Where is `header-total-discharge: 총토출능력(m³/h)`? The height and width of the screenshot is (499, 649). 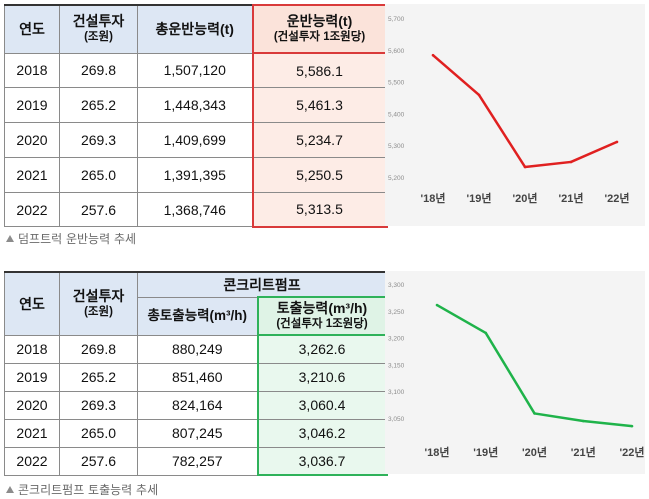 header-total-discharge: 총토출능력(m³/h) is located at coordinates (197, 316).